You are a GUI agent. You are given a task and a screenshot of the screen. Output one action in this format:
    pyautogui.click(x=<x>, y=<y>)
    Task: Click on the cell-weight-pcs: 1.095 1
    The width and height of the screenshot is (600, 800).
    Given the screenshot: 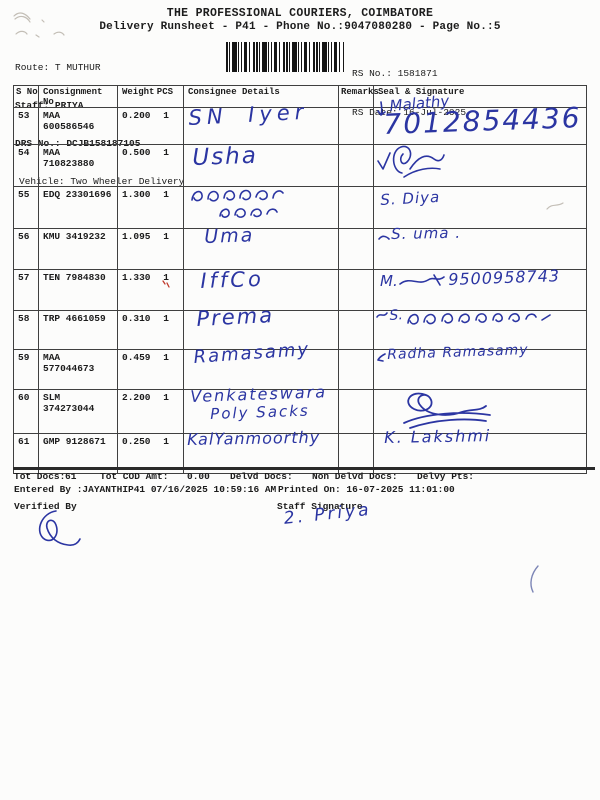 What is the action you would take?
    pyautogui.click(x=150, y=249)
    